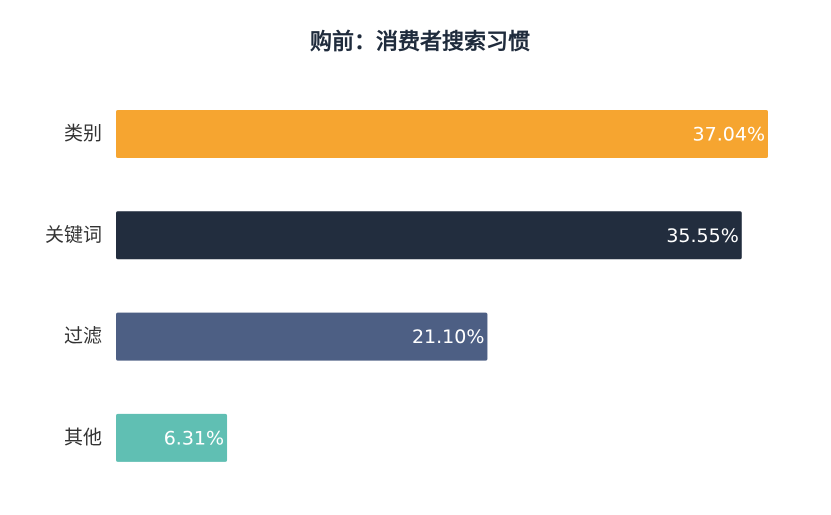 The width and height of the screenshot is (831, 515). I want to click on value-label: 37.04%, so click(729, 135).